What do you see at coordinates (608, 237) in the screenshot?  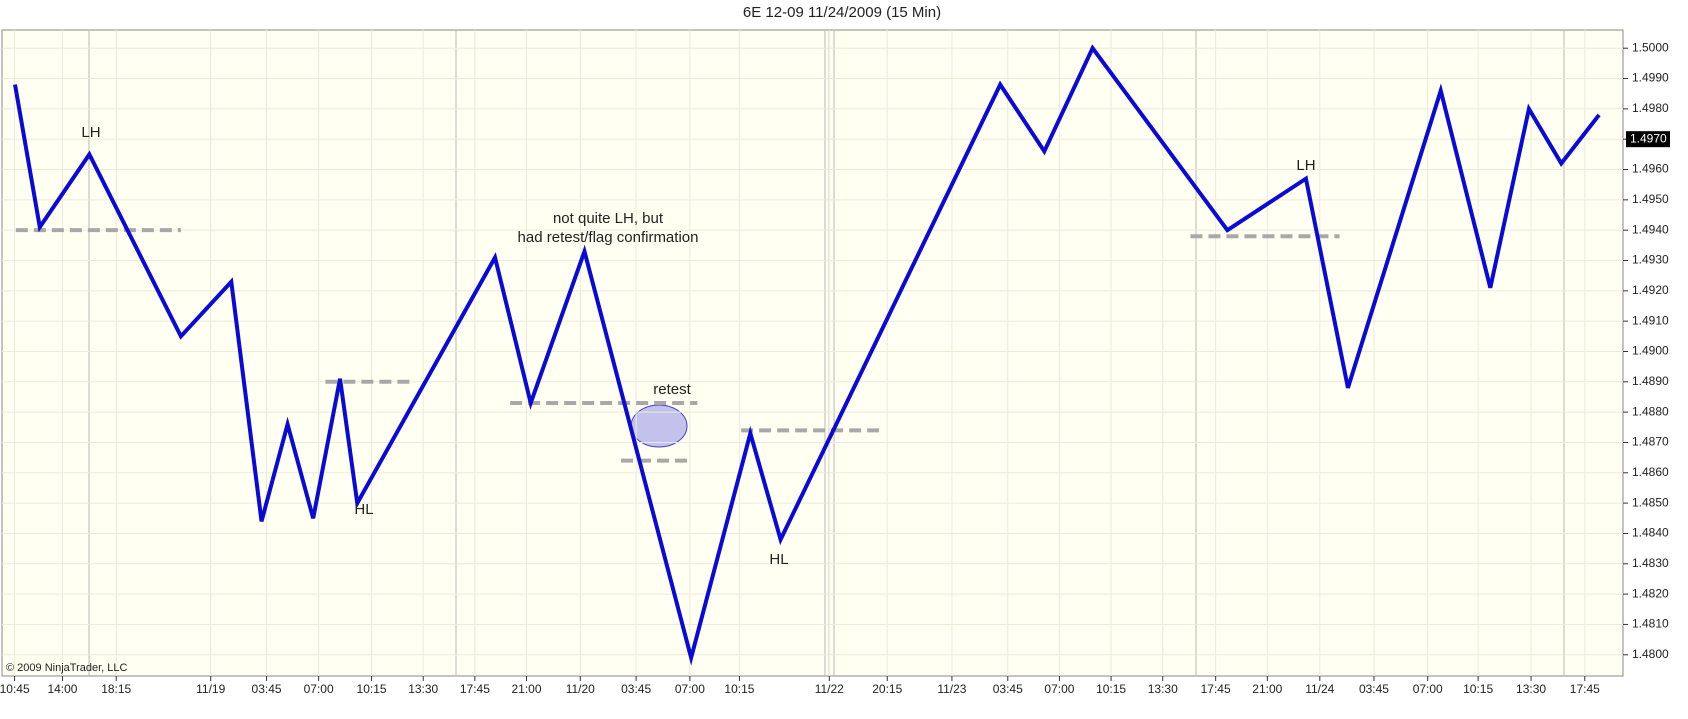 I see `annotation: had retest/flag confirmation` at bounding box center [608, 237].